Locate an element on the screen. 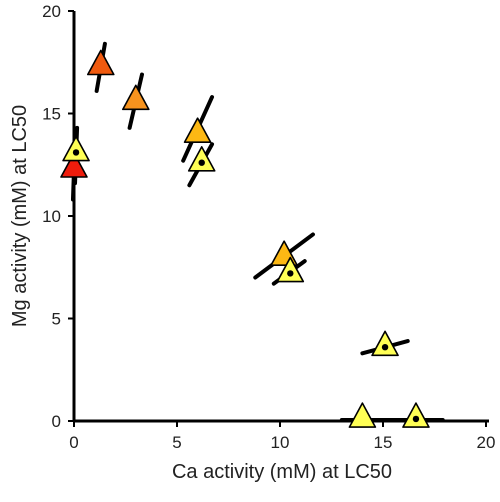 This screenshot has height=502, width=500. y-ticks: 0 5 10 15 20 is located at coordinates (58, 216).